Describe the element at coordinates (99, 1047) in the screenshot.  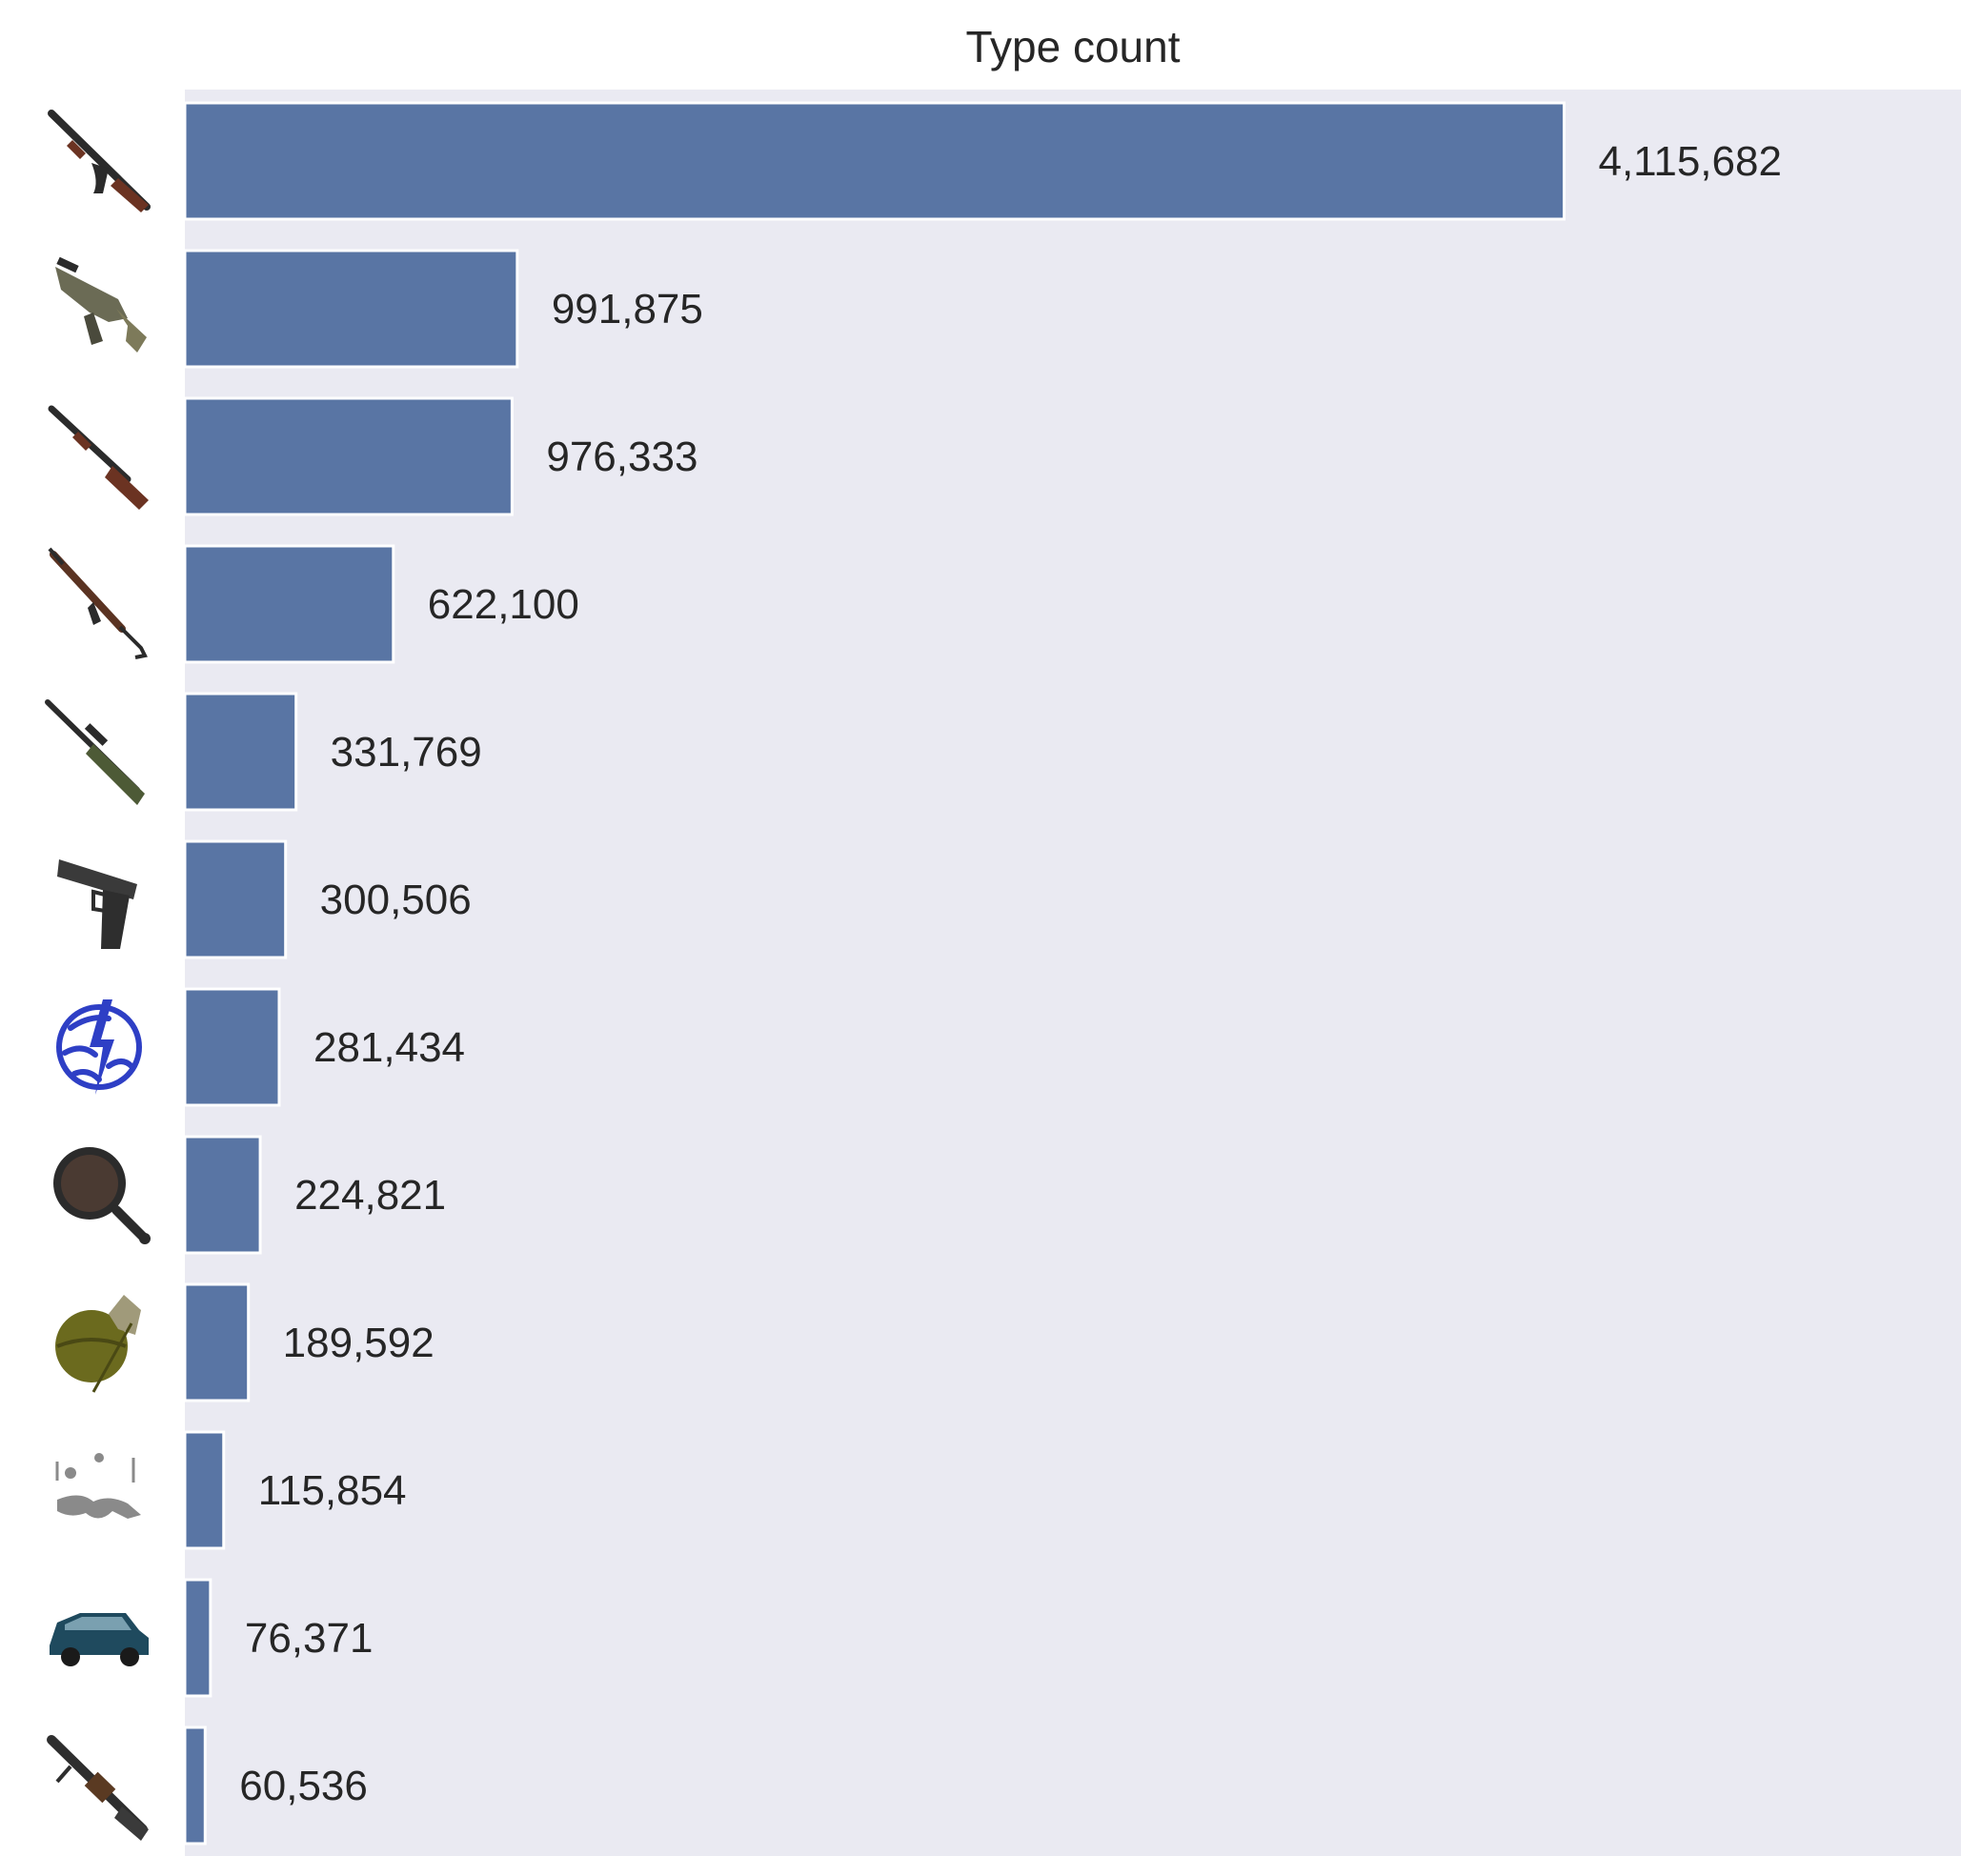
I see `bluezone-icon` at that location.